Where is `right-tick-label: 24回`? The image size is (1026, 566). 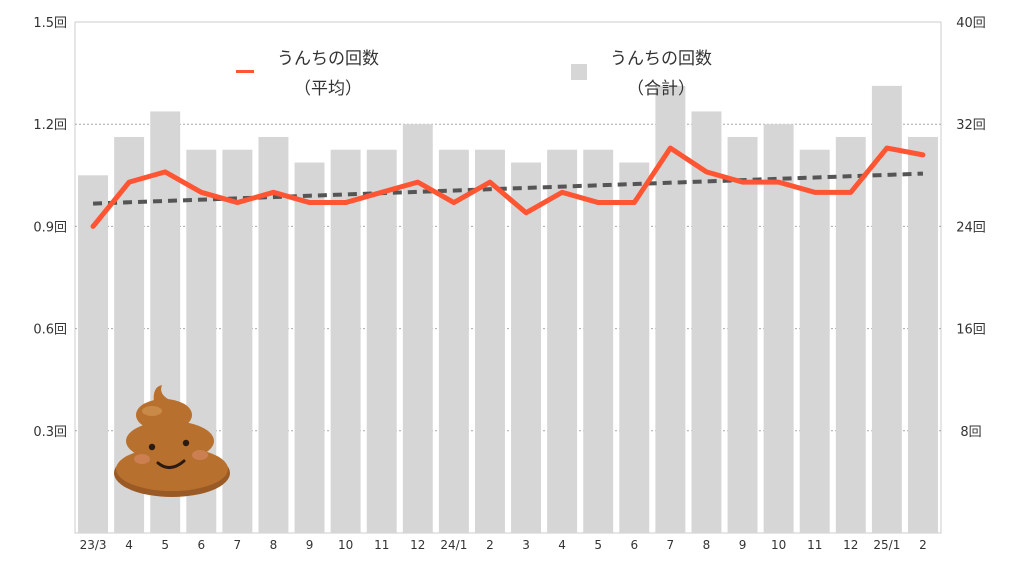 right-tick-label: 24回 is located at coordinates (971, 227).